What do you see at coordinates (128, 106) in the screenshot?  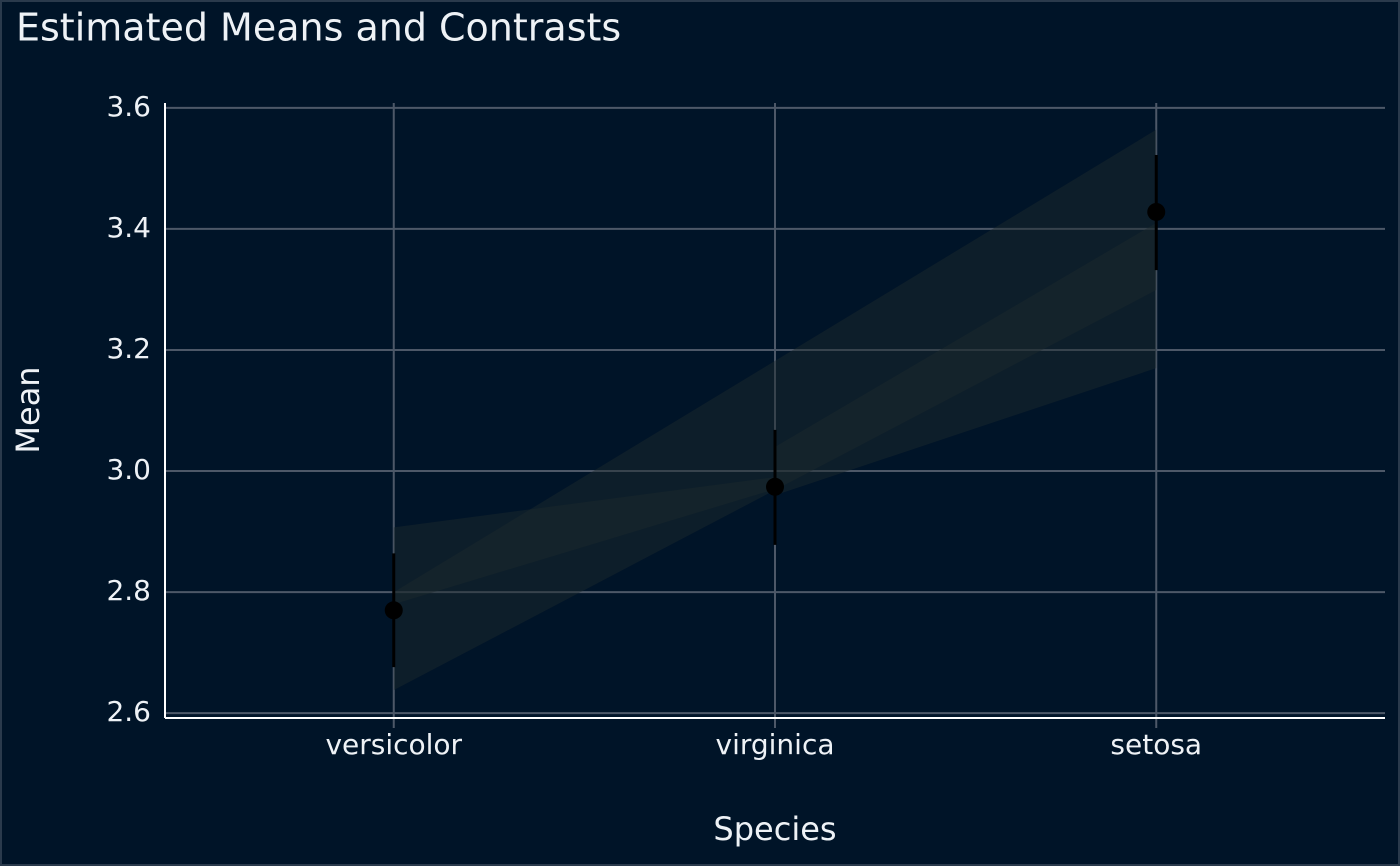 I see `y-tick-label: 3.6` at bounding box center [128, 106].